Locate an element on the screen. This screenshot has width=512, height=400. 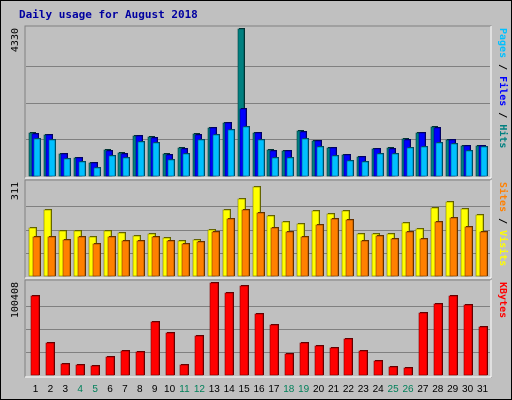
x-tick-label-day-19: 19 is located at coordinates (304, 389).